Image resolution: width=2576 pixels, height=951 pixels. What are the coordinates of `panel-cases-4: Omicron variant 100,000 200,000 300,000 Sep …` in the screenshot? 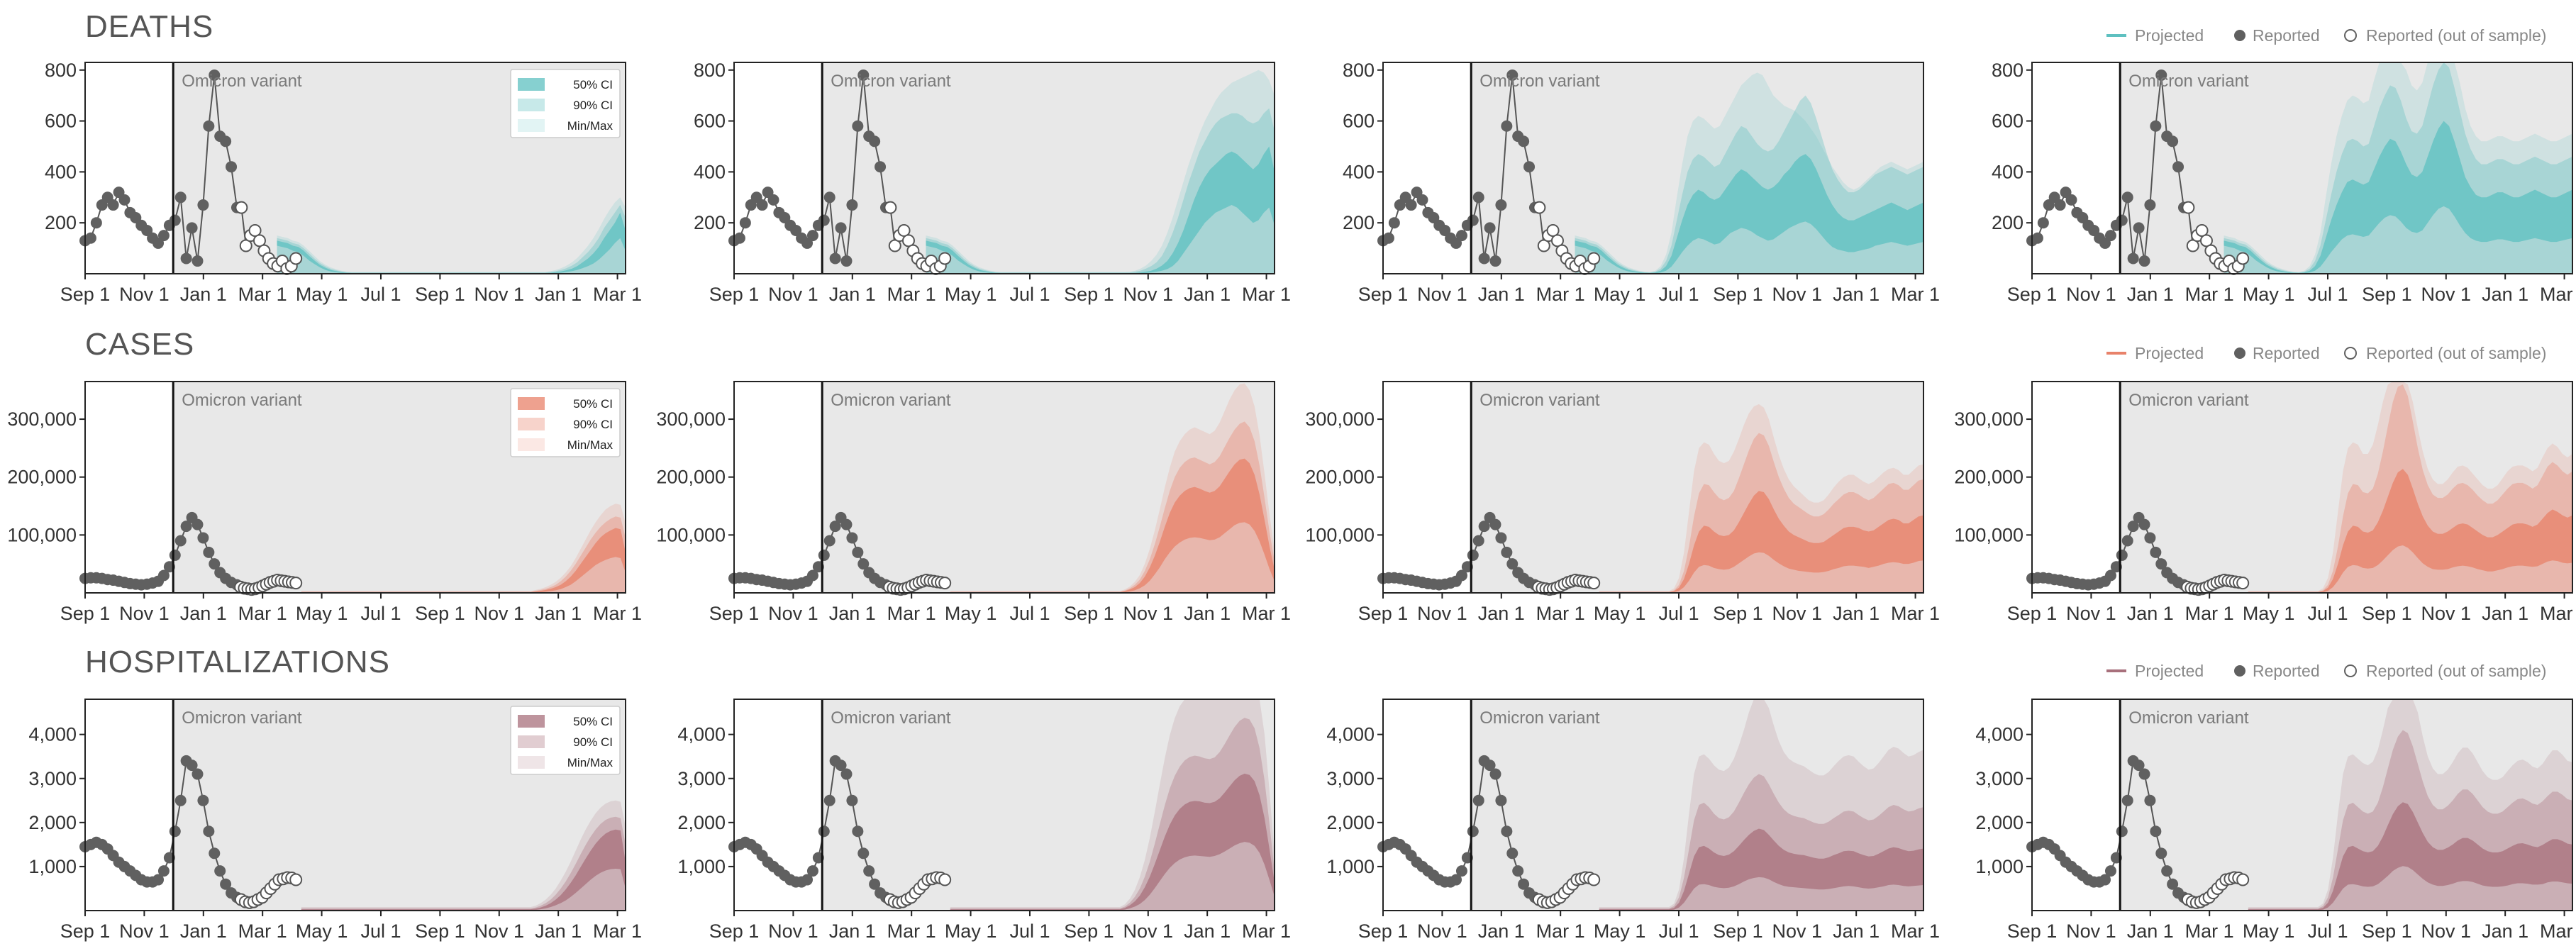 It's located at (2265, 502).